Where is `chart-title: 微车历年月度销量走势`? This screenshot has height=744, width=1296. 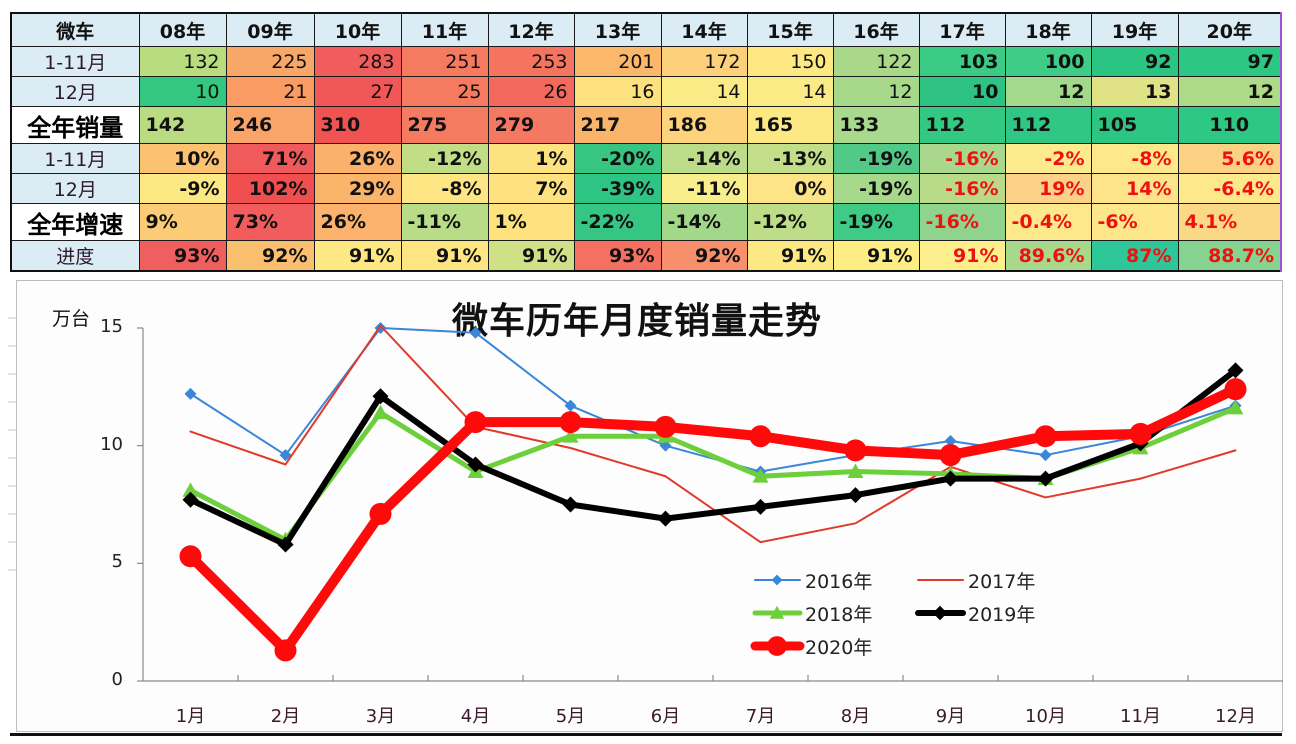
chart-title: 微车历年月度销量走势 is located at coordinates (637, 321).